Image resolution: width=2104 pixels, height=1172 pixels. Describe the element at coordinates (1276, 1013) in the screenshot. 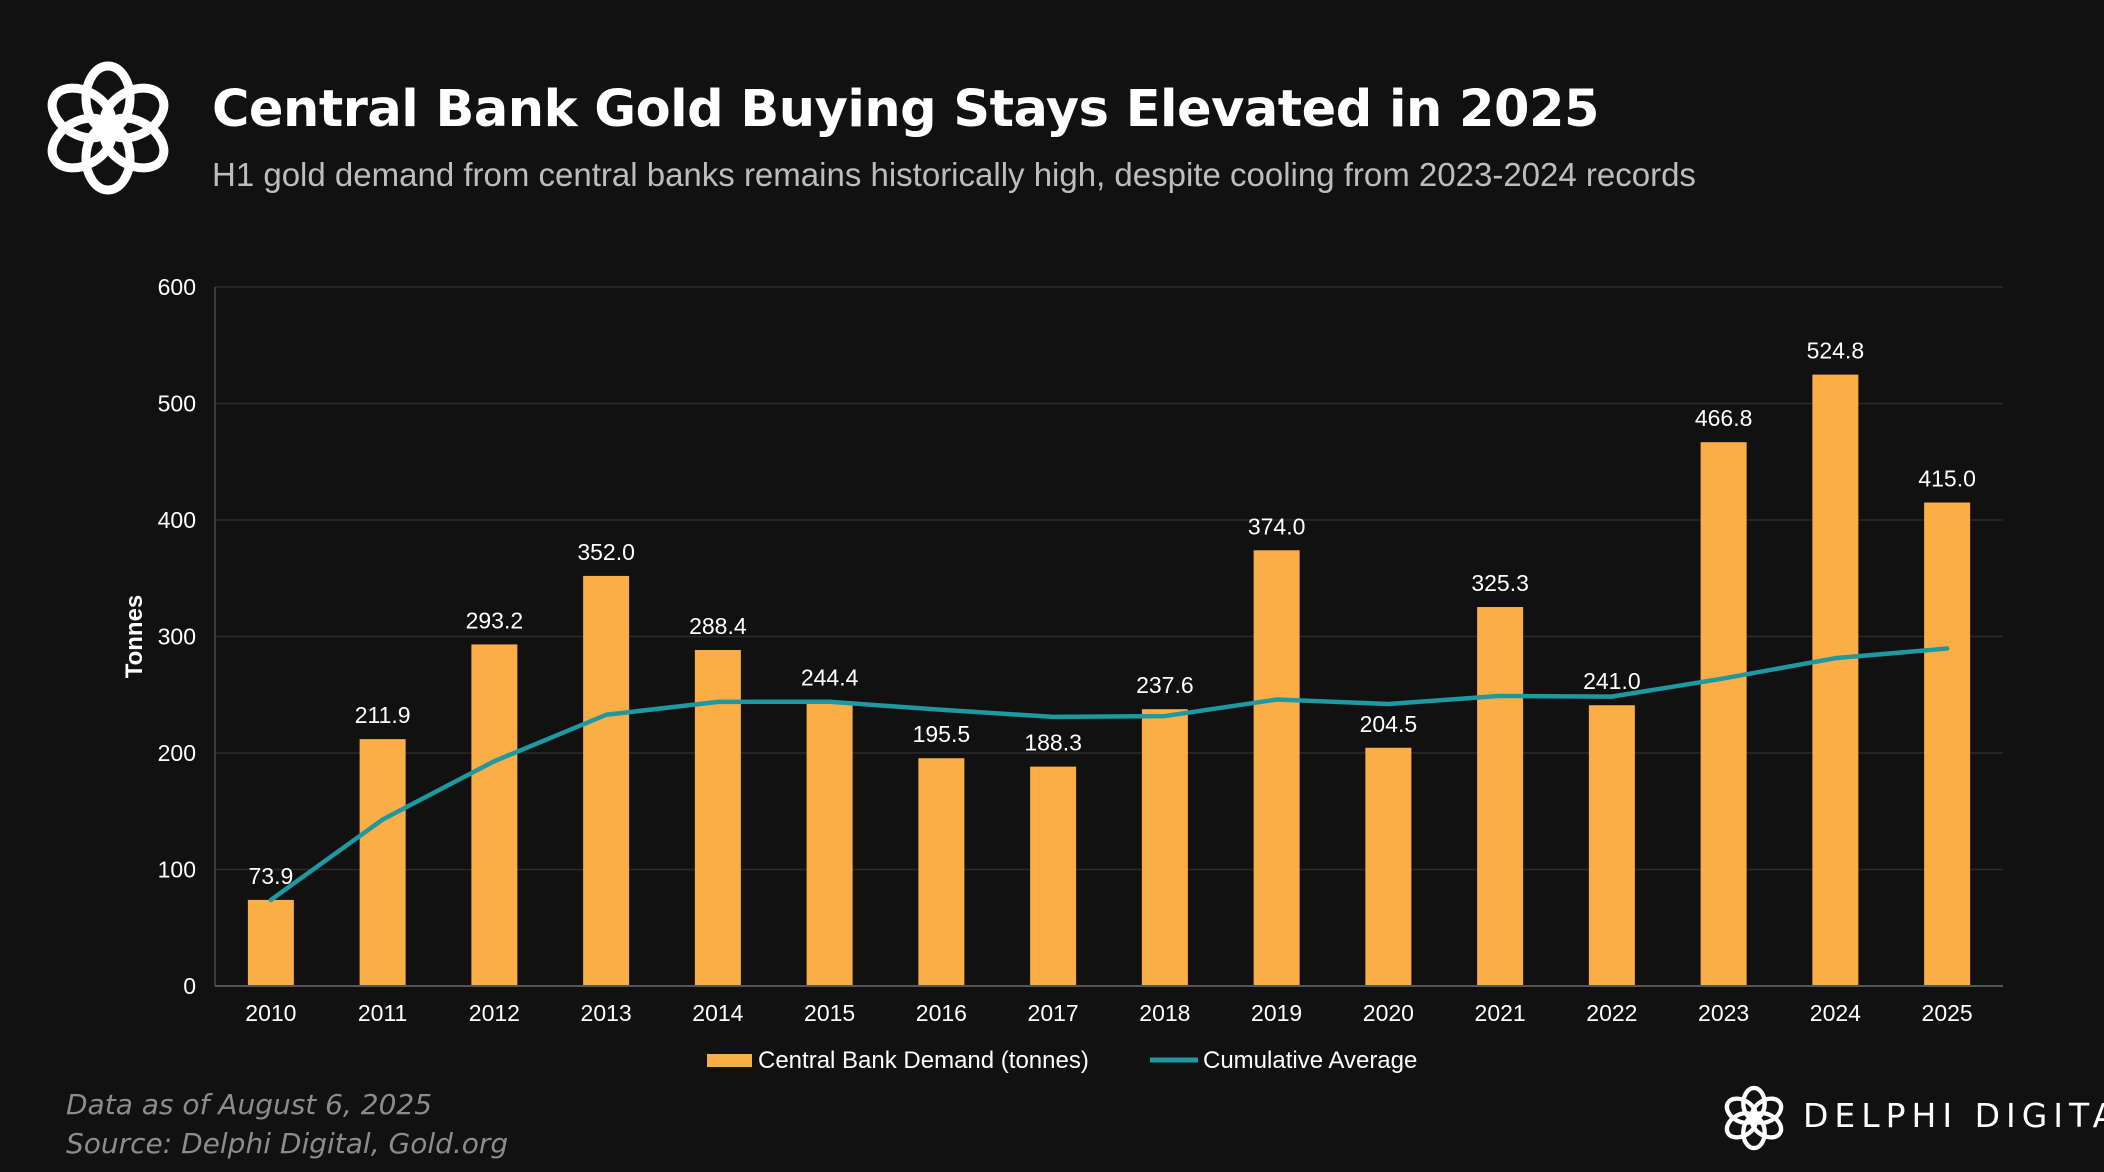

I see `x-tick-label: 2019` at that location.